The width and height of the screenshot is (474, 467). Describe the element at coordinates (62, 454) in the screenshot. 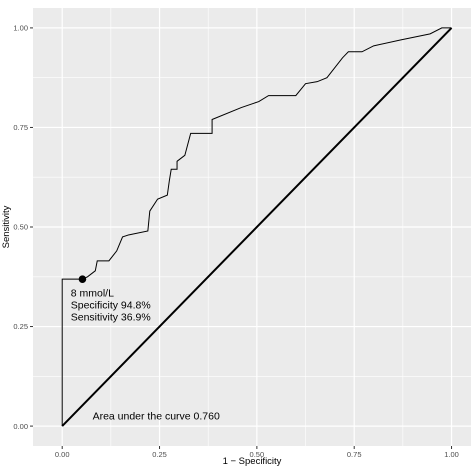

I see `x-tick-label: 0.00` at that location.